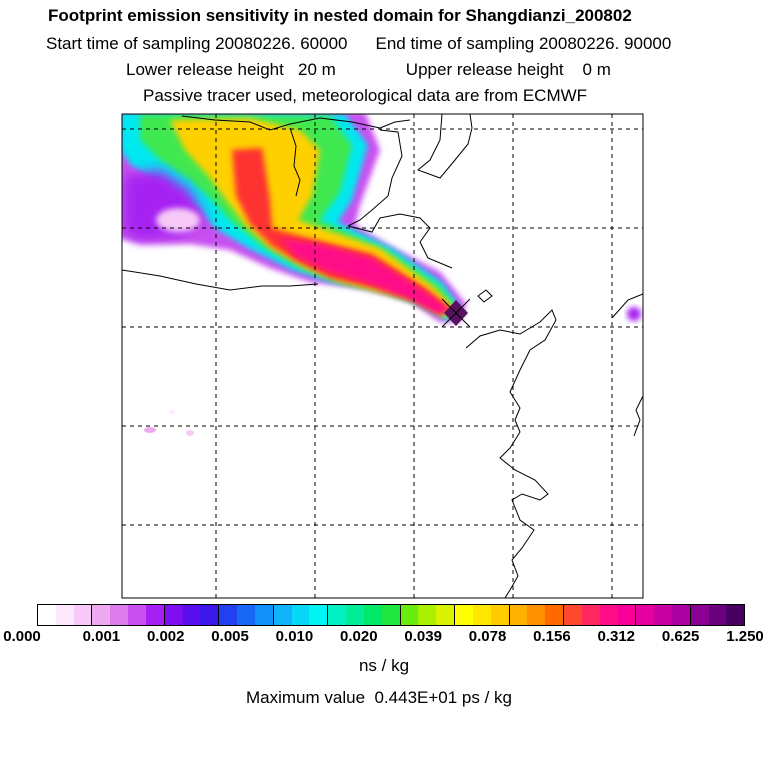  I want to click on colorbar-tick-label: 0.010, so click(294, 636).